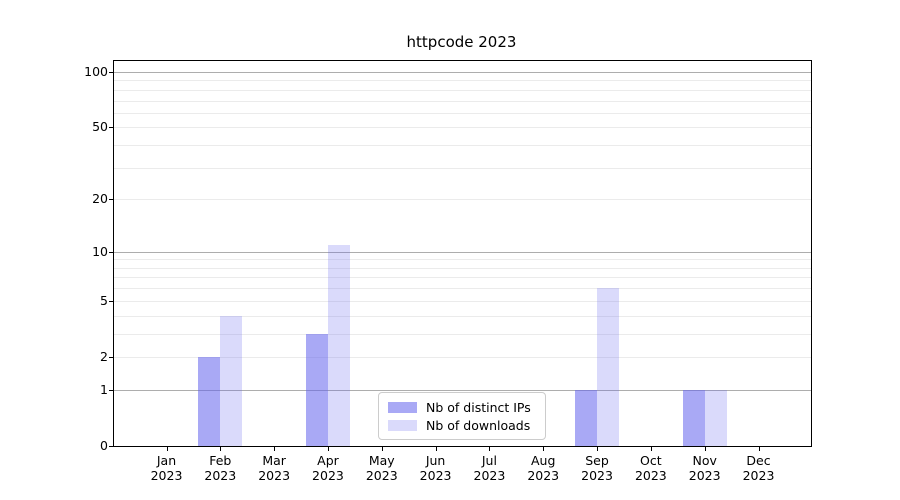 The height and width of the screenshot is (500, 900). Describe the element at coordinates (436, 448) in the screenshot. I see `x-tick-jun-2023` at that location.